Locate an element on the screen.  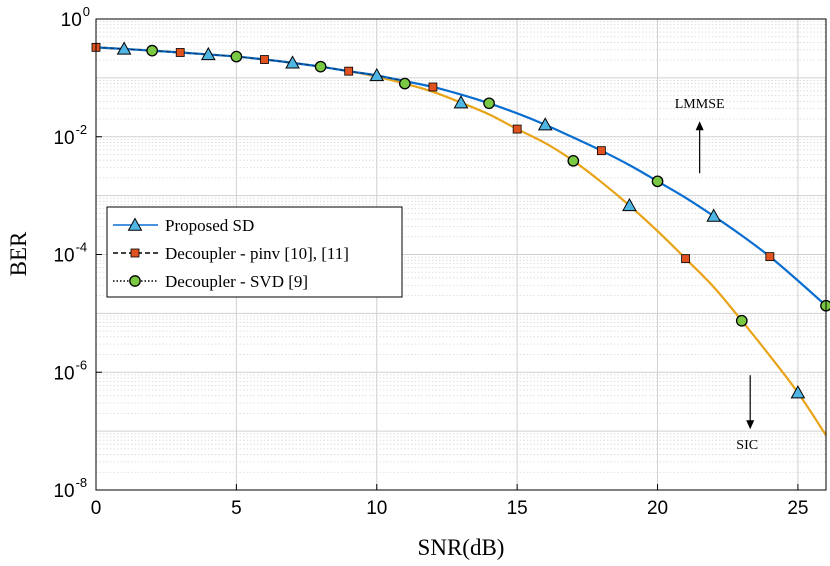
y-tick-label-exponent: -6 is located at coordinates (82, 364).